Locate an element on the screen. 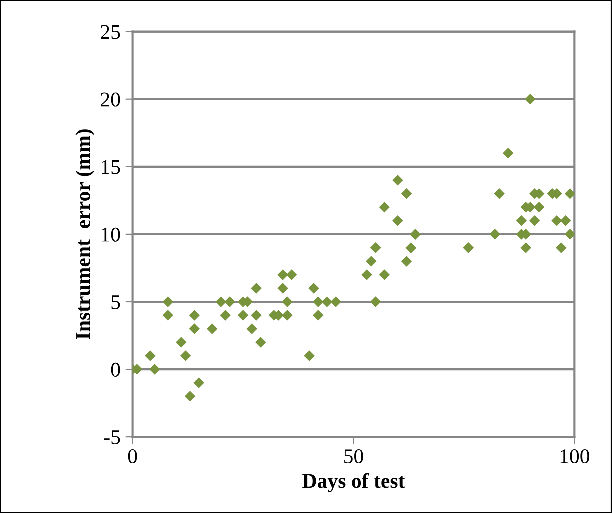 The height and width of the screenshot is (513, 612). x-axis-title: Days of test is located at coordinates (354, 482).